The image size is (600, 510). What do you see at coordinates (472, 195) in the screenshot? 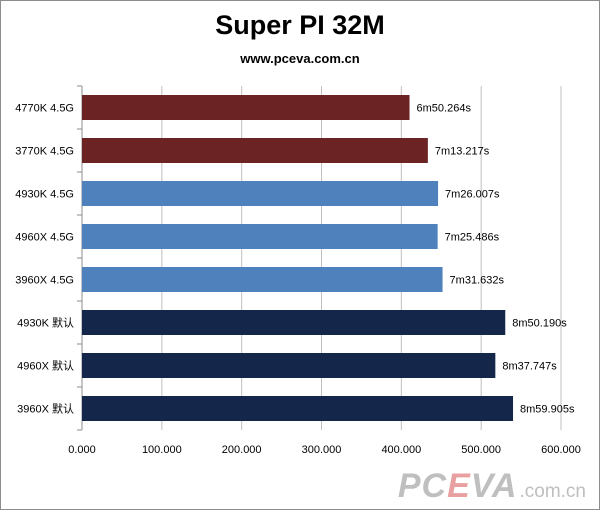
I see `data-label: 7m26.007s` at bounding box center [472, 195].